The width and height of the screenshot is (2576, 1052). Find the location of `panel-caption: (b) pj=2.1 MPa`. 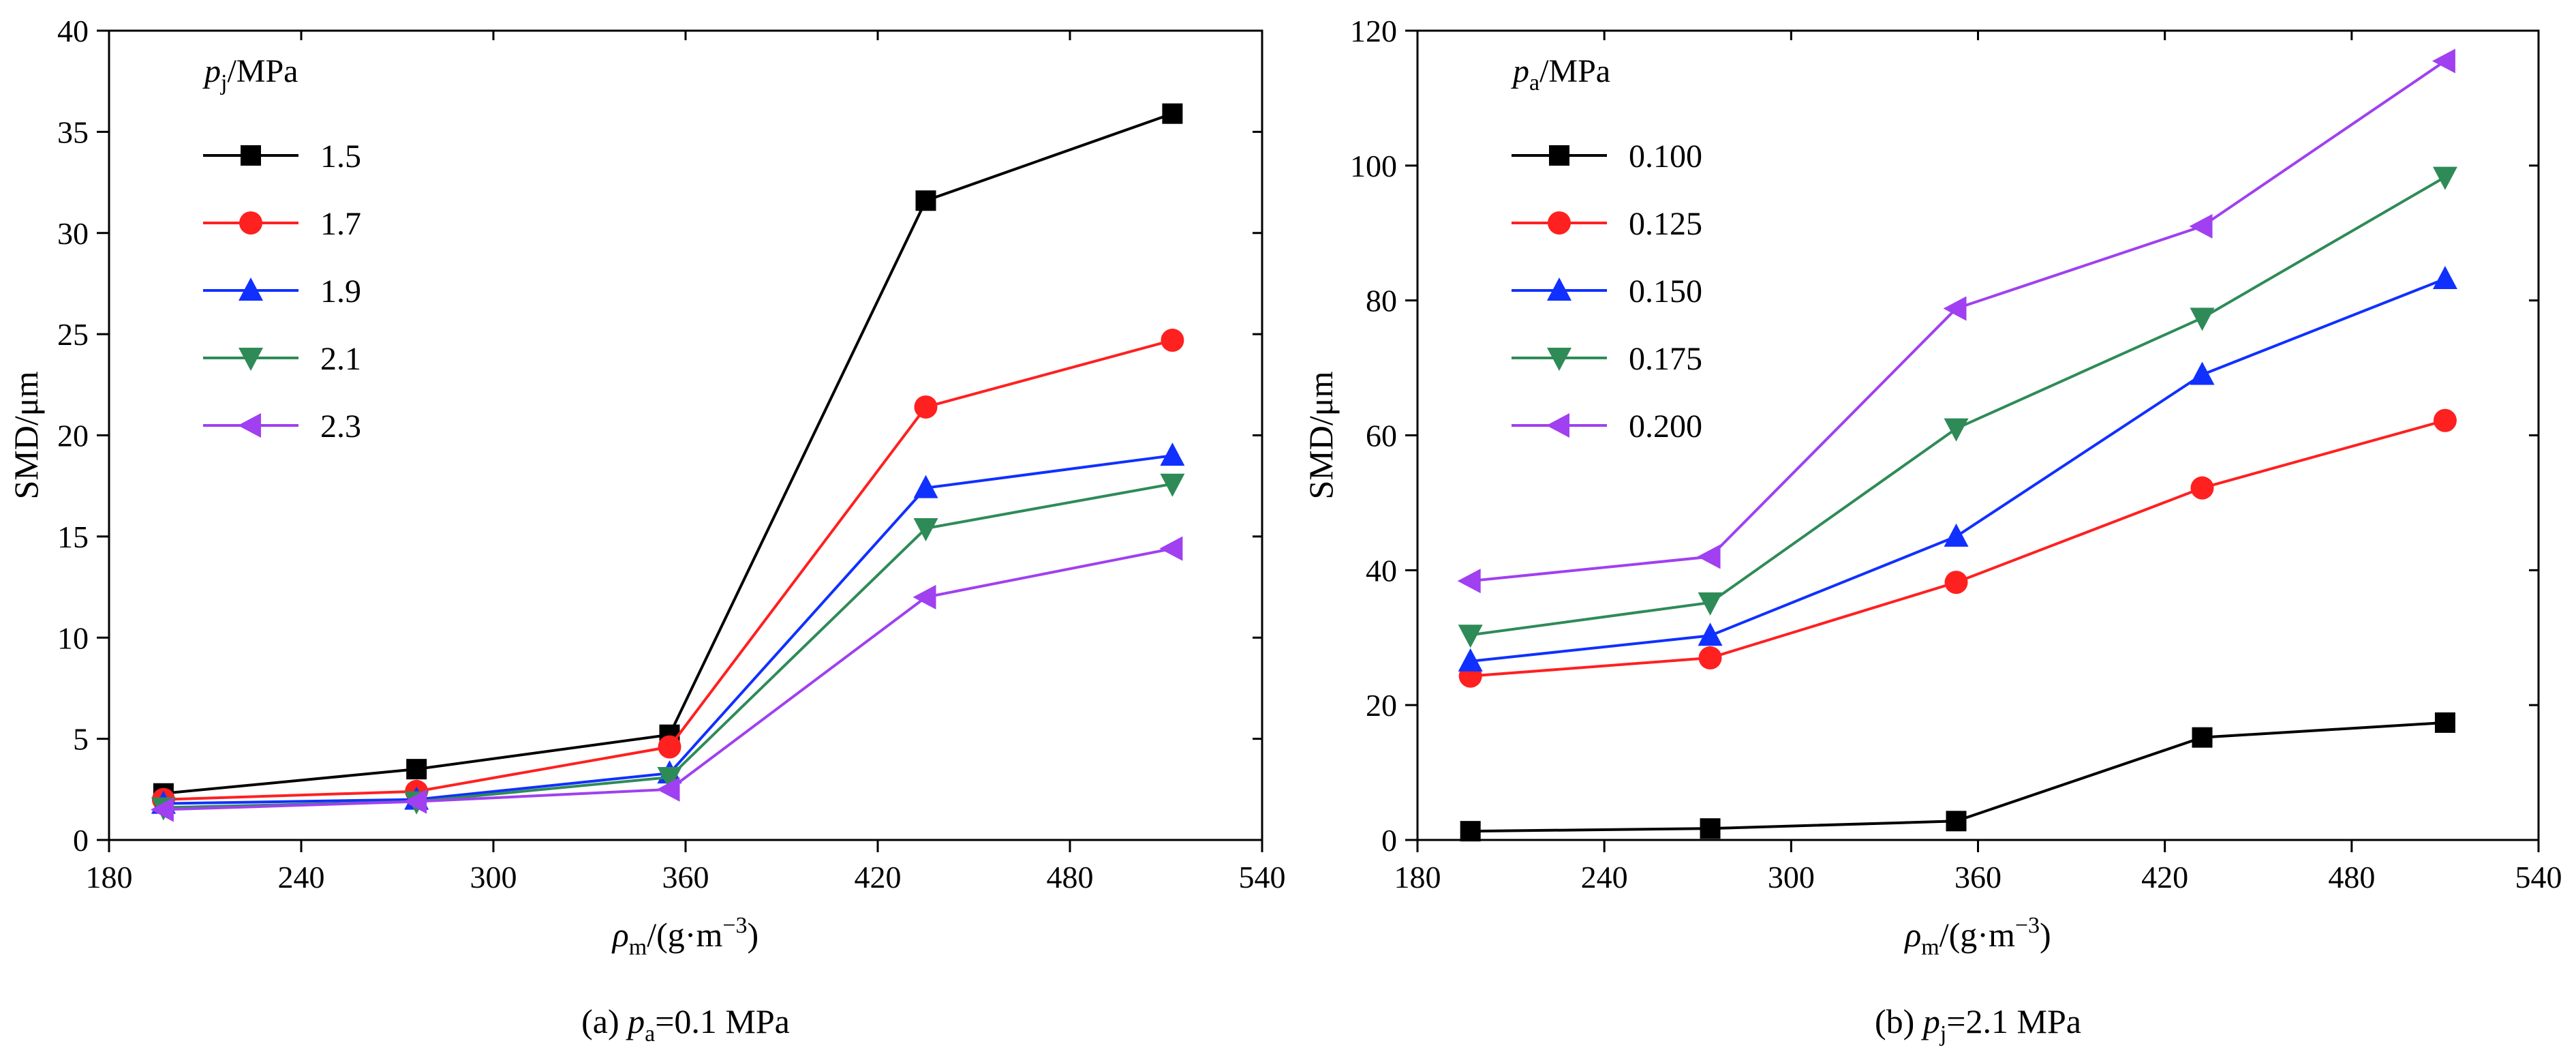

panel-caption: (b) pj=2.1 MPa is located at coordinates (1978, 1024).